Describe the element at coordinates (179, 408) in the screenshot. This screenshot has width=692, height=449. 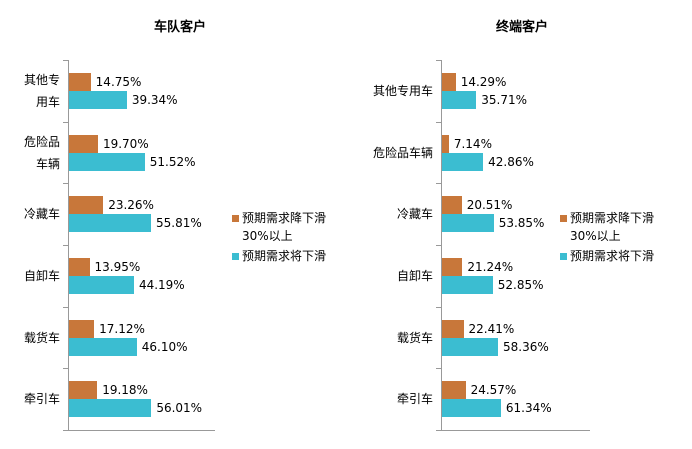
I see `value-label: 56.01%` at that location.